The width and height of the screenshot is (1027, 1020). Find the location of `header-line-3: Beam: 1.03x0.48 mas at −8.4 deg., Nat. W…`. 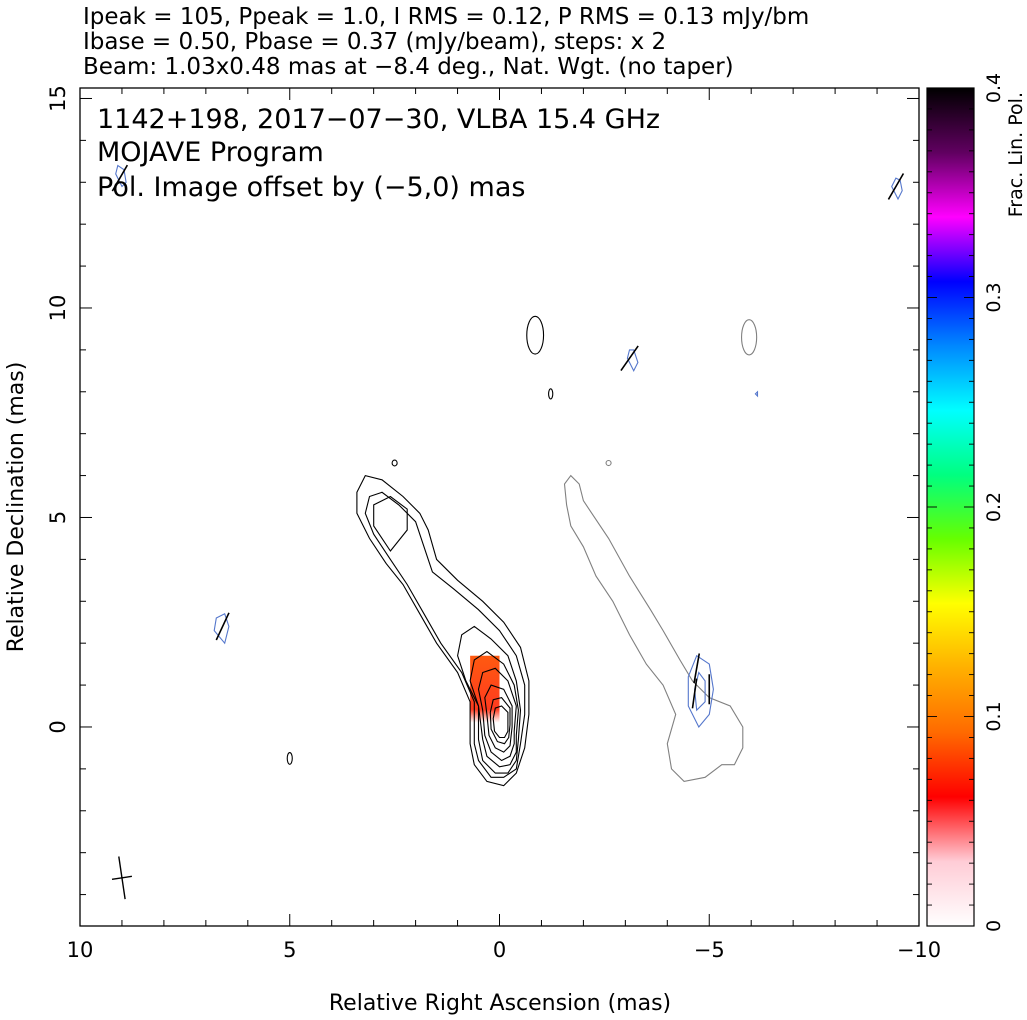

header-line-3: Beam: 1.03x0.48 mas at −8.4 deg., Nat. W… is located at coordinates (408, 67).